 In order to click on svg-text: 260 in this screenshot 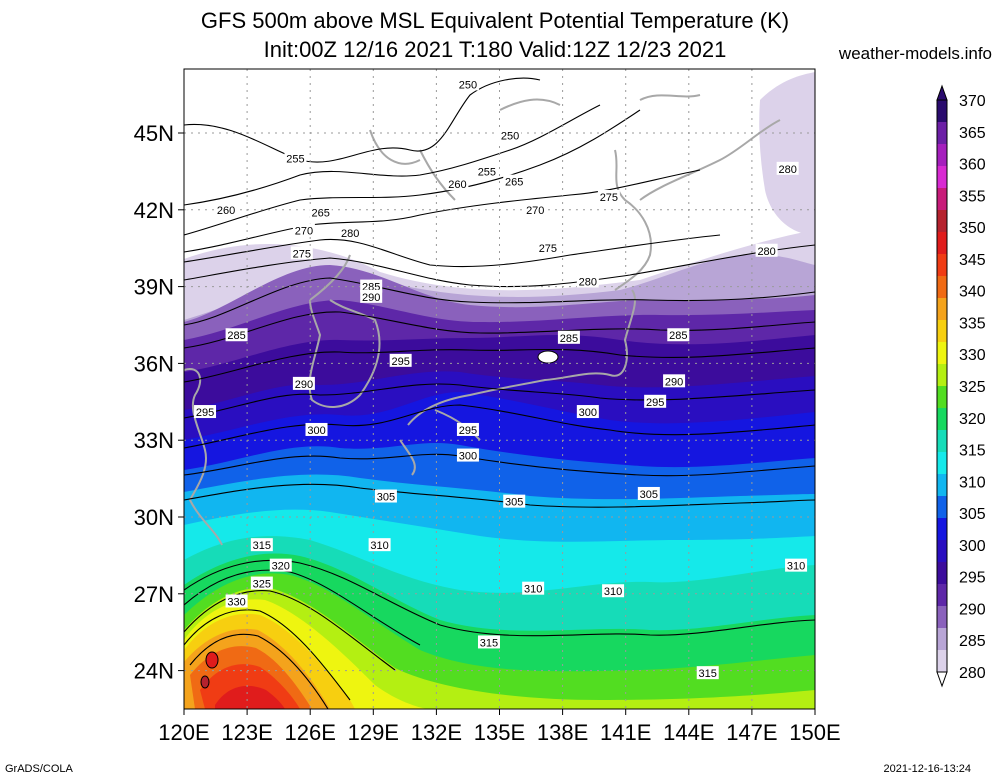, I will do `click(457, 185)`.